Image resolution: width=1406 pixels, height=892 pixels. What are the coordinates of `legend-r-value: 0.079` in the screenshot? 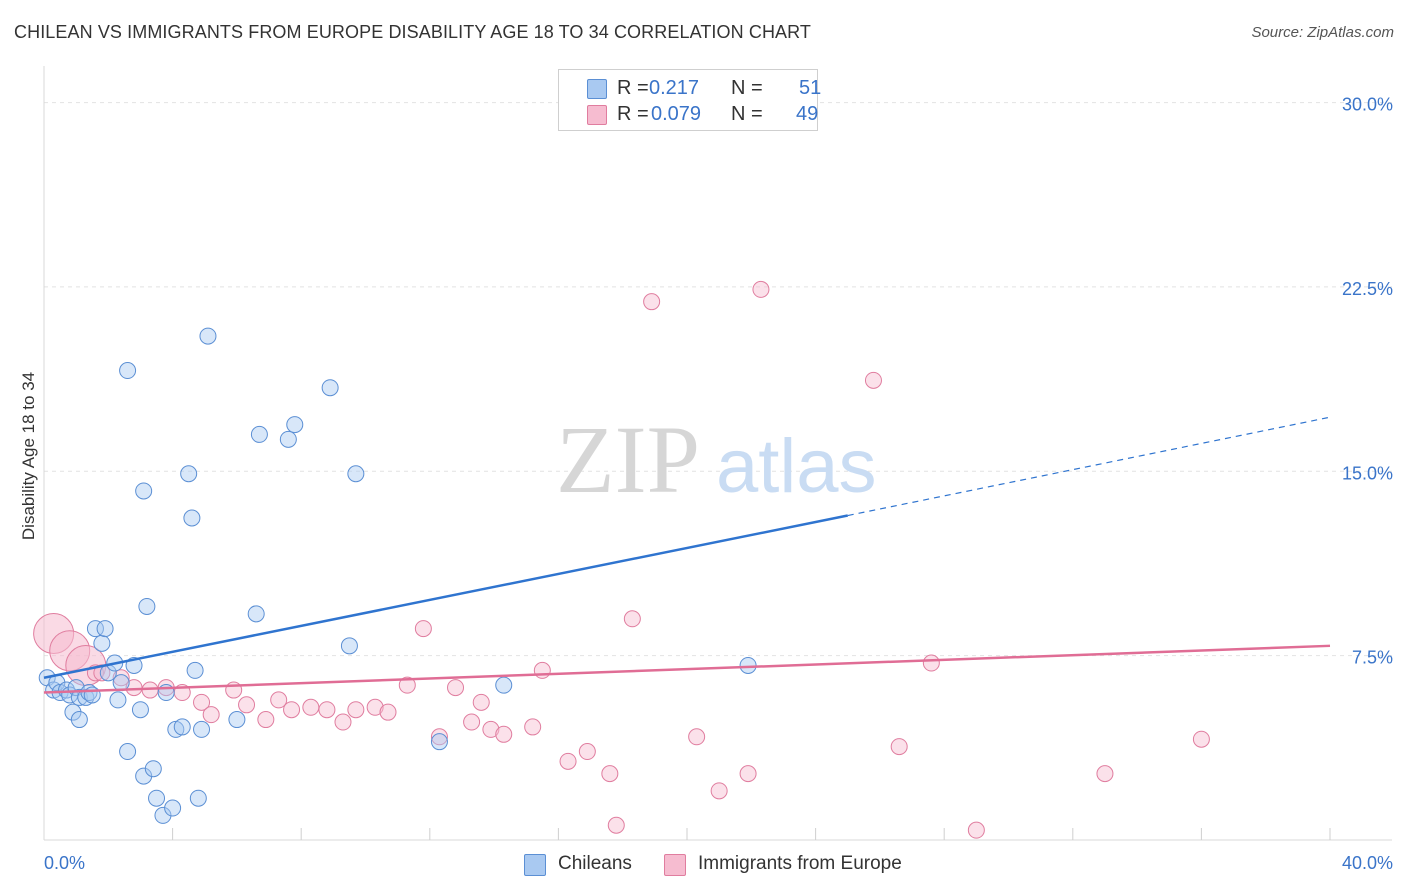 It's located at (676, 114).